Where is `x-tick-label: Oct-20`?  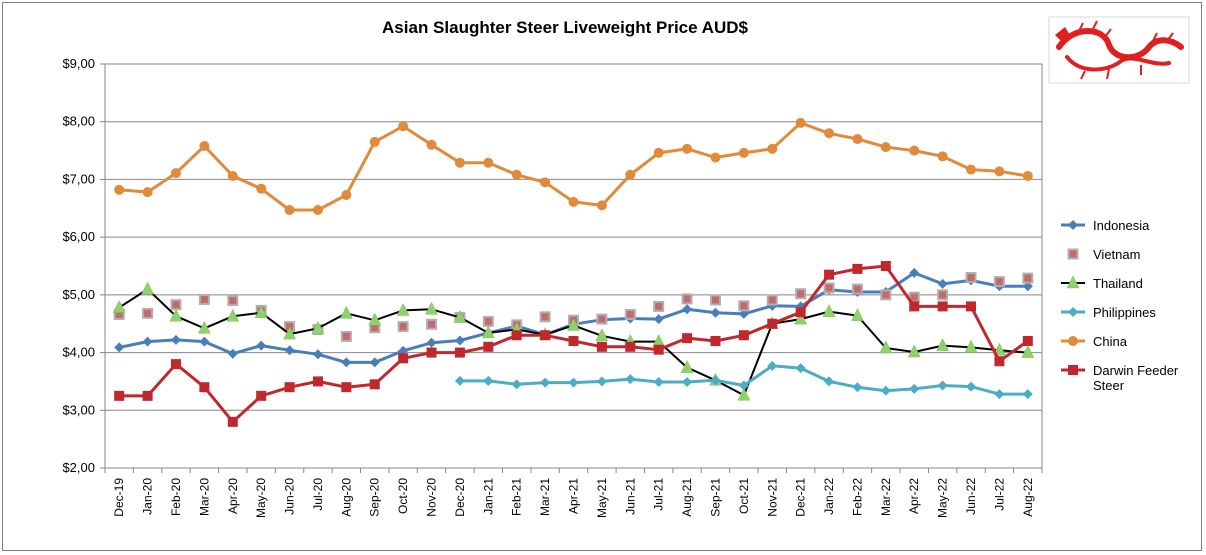 x-tick-label: Oct-20 is located at coordinates (403, 496).